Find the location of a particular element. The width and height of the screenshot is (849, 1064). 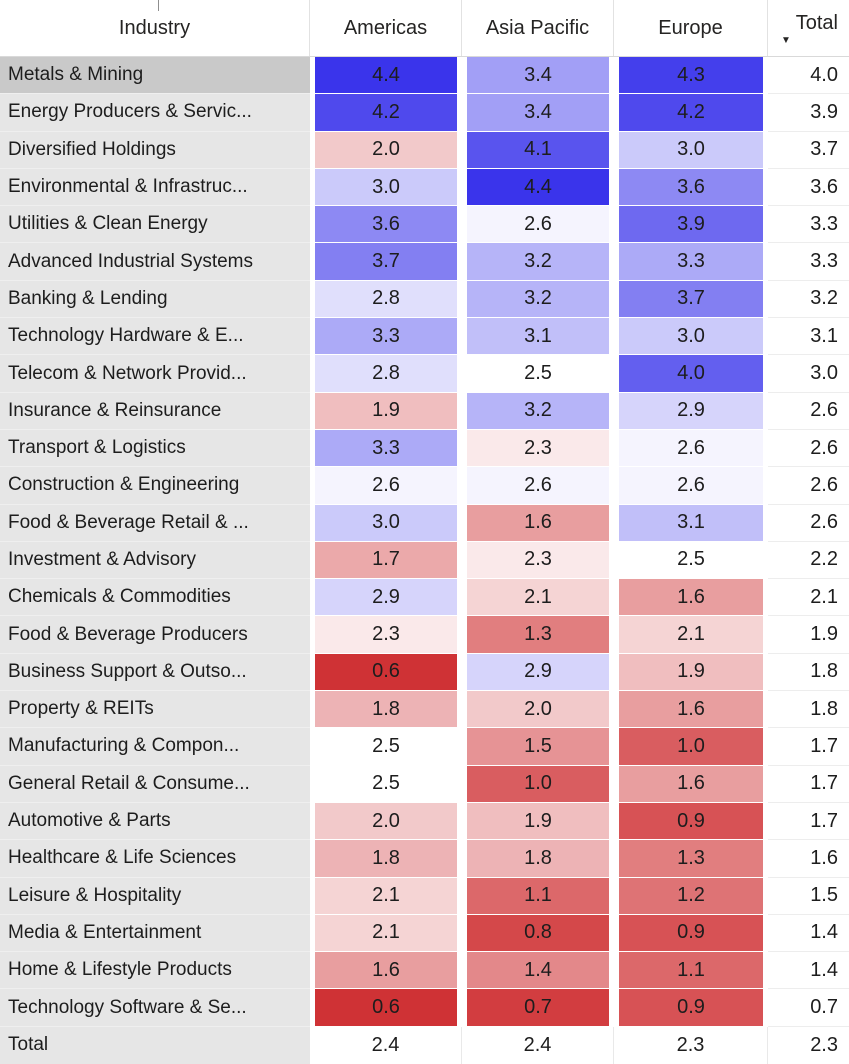

heatmap-cell: 3.9 is located at coordinates (691, 225).